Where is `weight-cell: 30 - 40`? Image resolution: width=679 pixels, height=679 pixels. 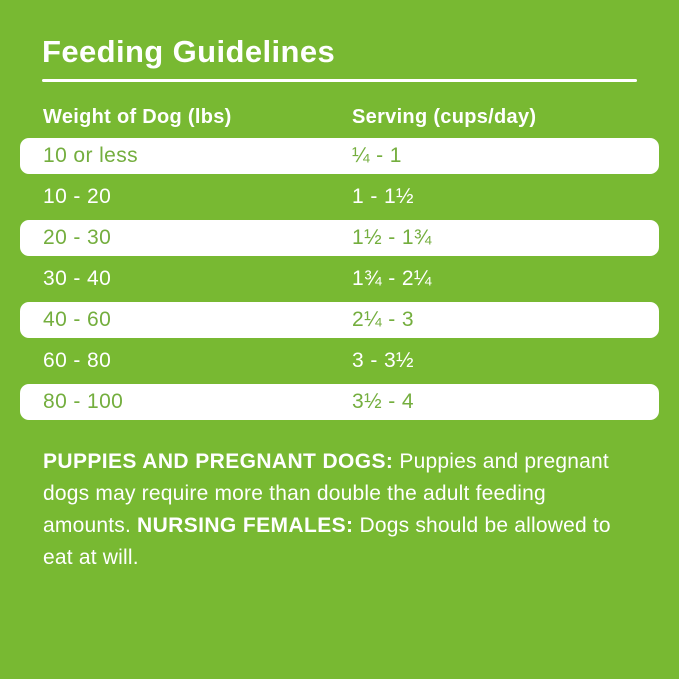
weight-cell: 30 - 40 is located at coordinates (77, 278).